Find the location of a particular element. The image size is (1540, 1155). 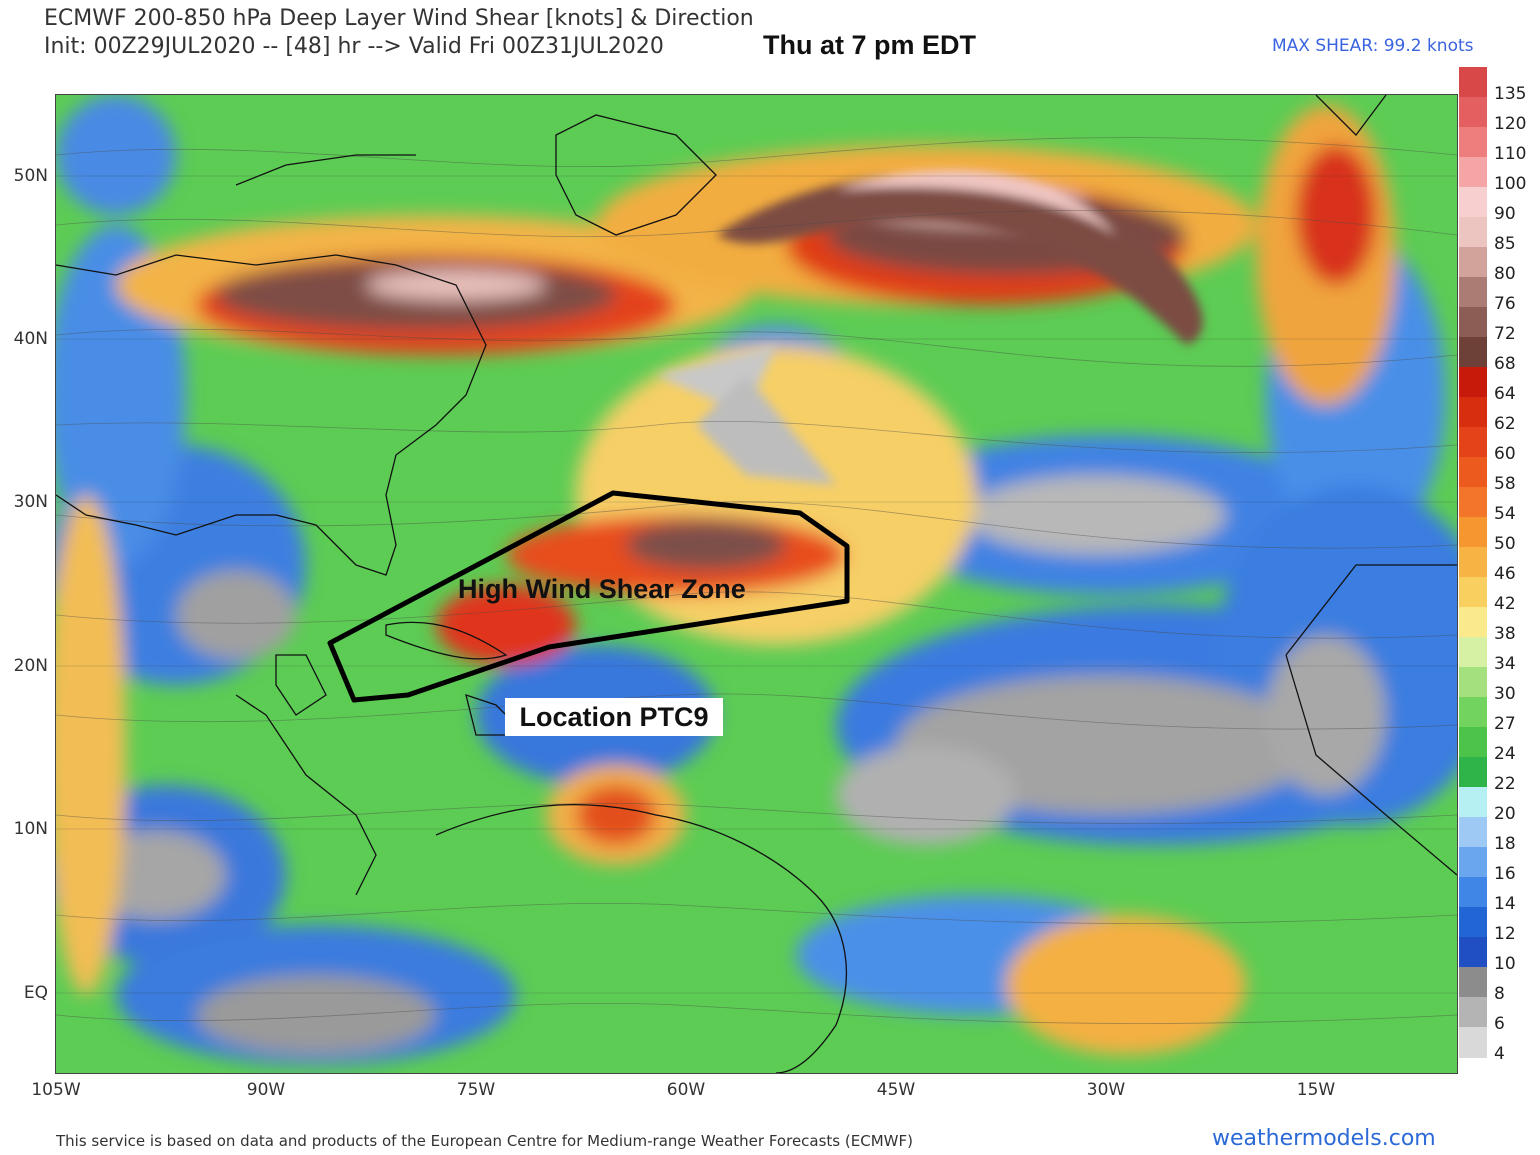

colorbar-label: 18 is located at coordinates (1505, 844).